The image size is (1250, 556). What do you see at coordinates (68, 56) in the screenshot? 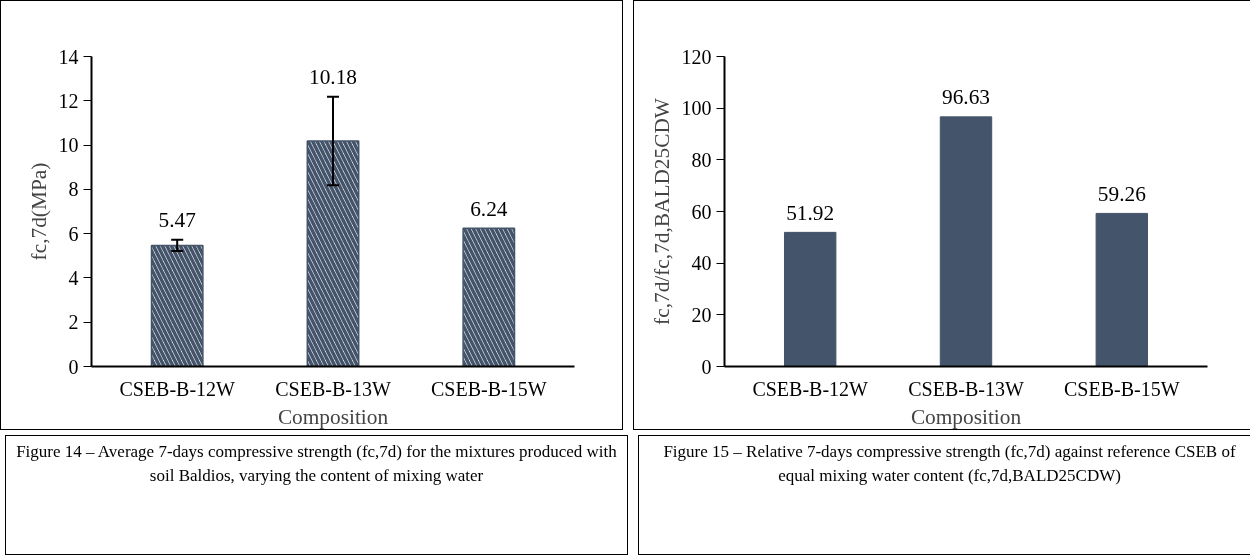
I see `y-tick-label: 14` at bounding box center [68, 56].